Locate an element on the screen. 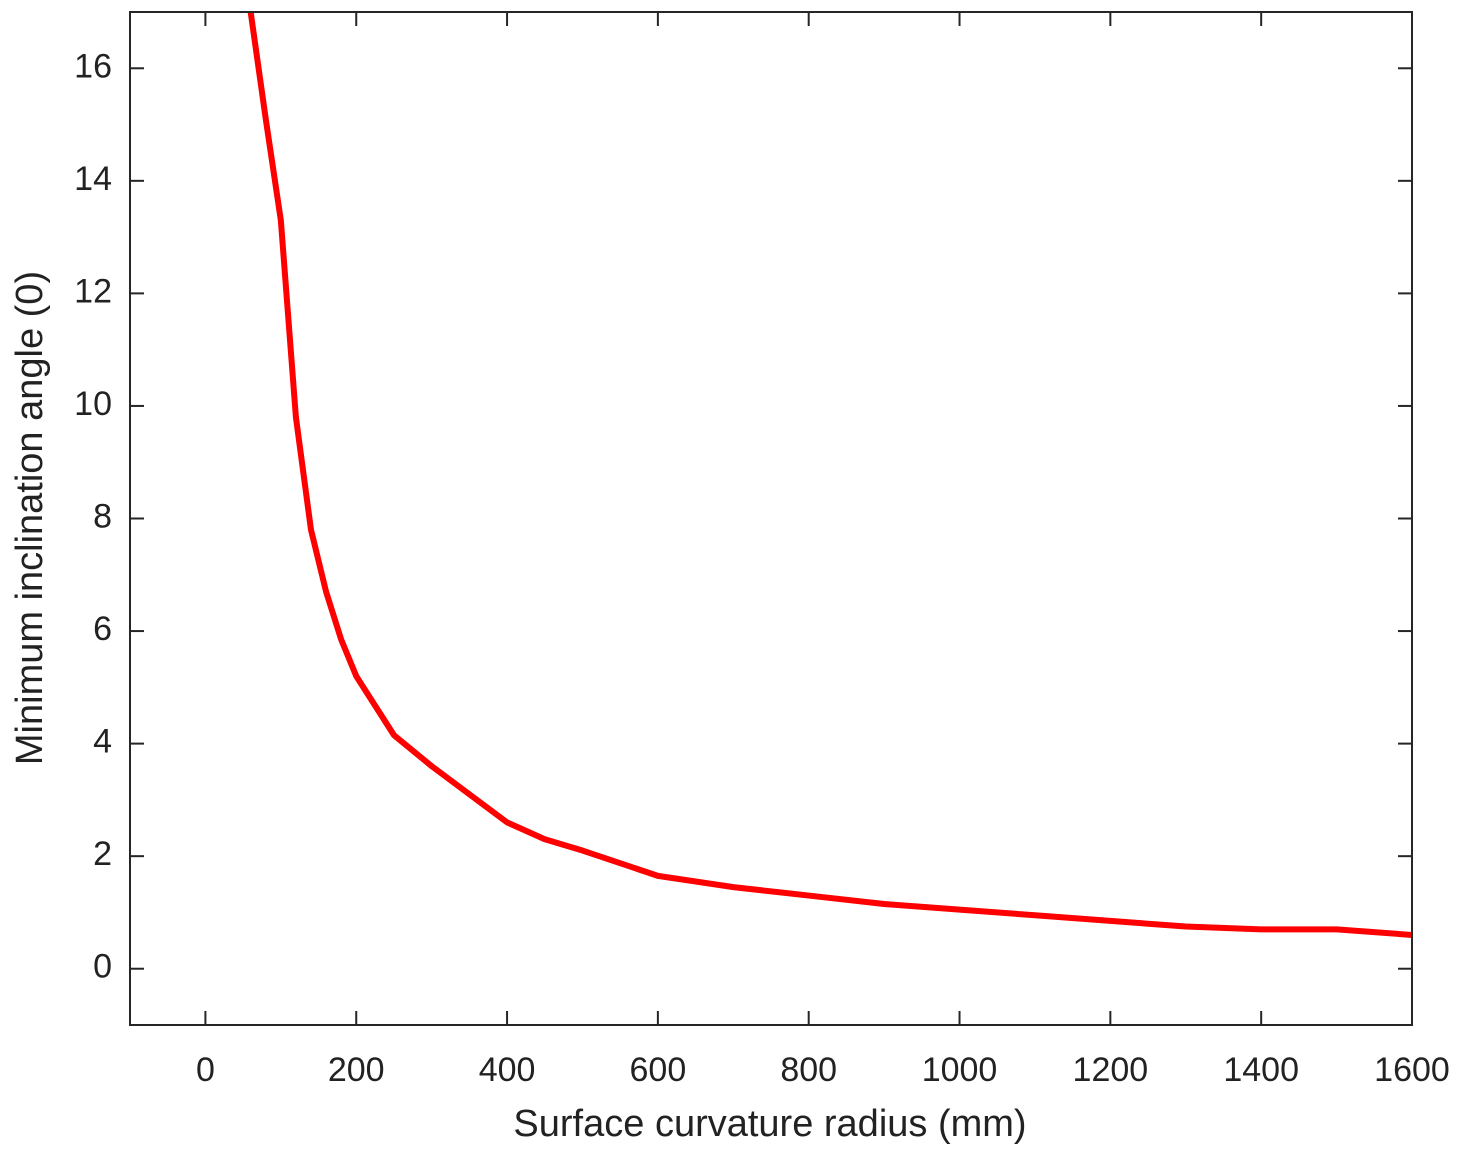 The height and width of the screenshot is (1150, 1465). y-axis-title: Minimum inclination angle (0) is located at coordinates (30, 518).